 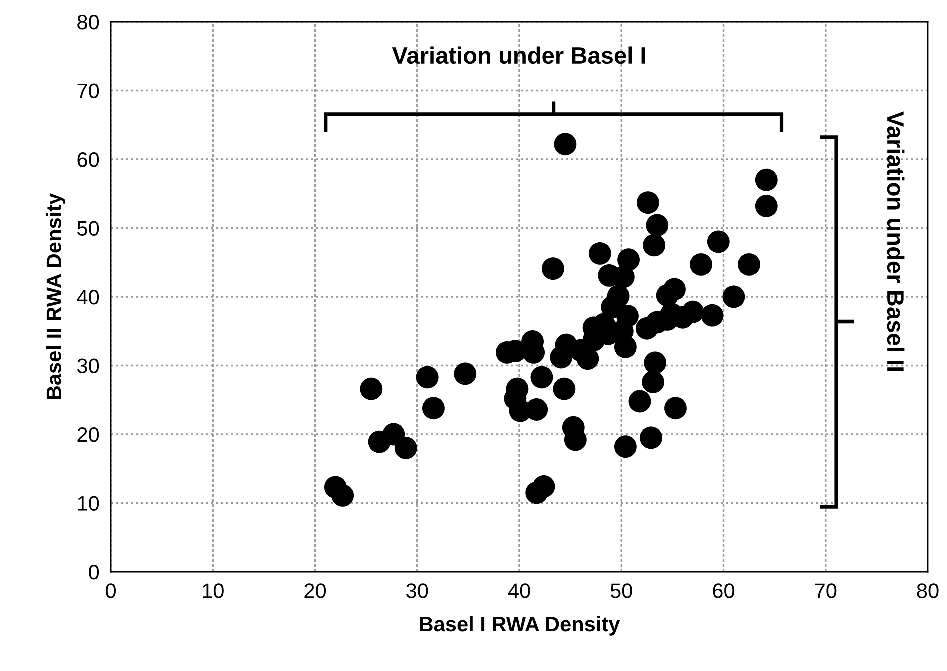 What do you see at coordinates (88, 297) in the screenshot?
I see `y-tick-label: 40` at bounding box center [88, 297].